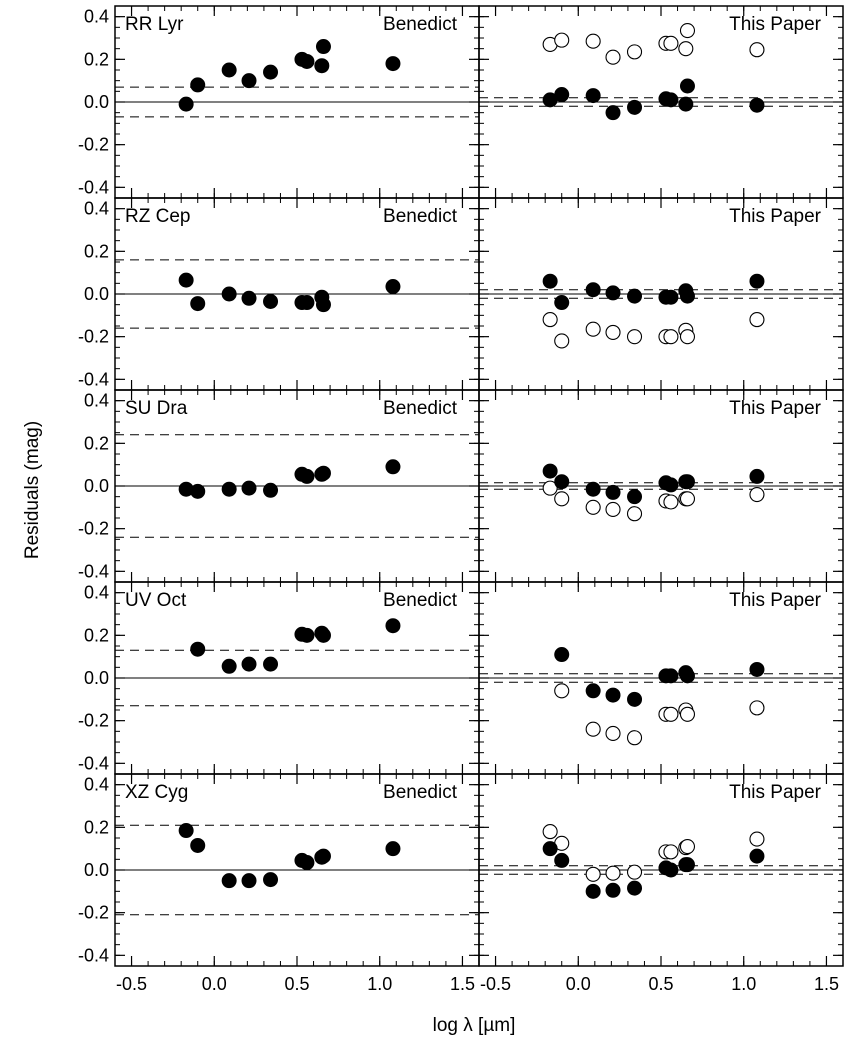 The width and height of the screenshot is (845, 1040). I want to click on panel-xz-cyg-this-paper: -0.5 0.0 0.5 1.0 1.5 This Paper, so click(661, 884).